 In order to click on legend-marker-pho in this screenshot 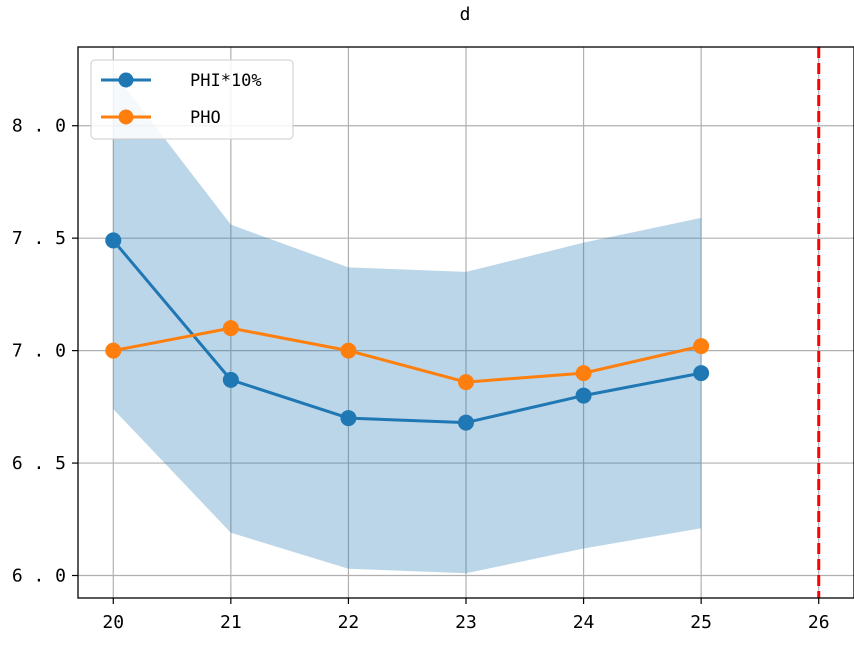, I will do `click(126, 117)`.